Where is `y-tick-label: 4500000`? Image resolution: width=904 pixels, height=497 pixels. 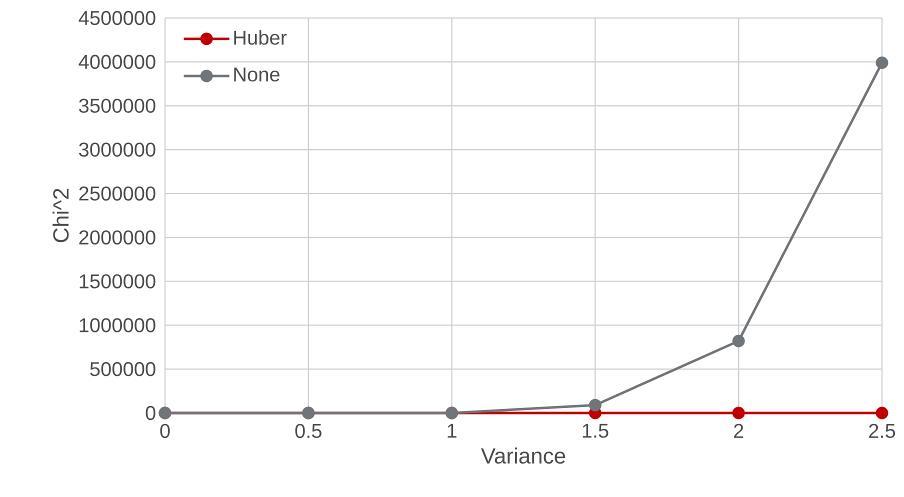
y-tick-label: 4500000 is located at coordinates (117, 18).